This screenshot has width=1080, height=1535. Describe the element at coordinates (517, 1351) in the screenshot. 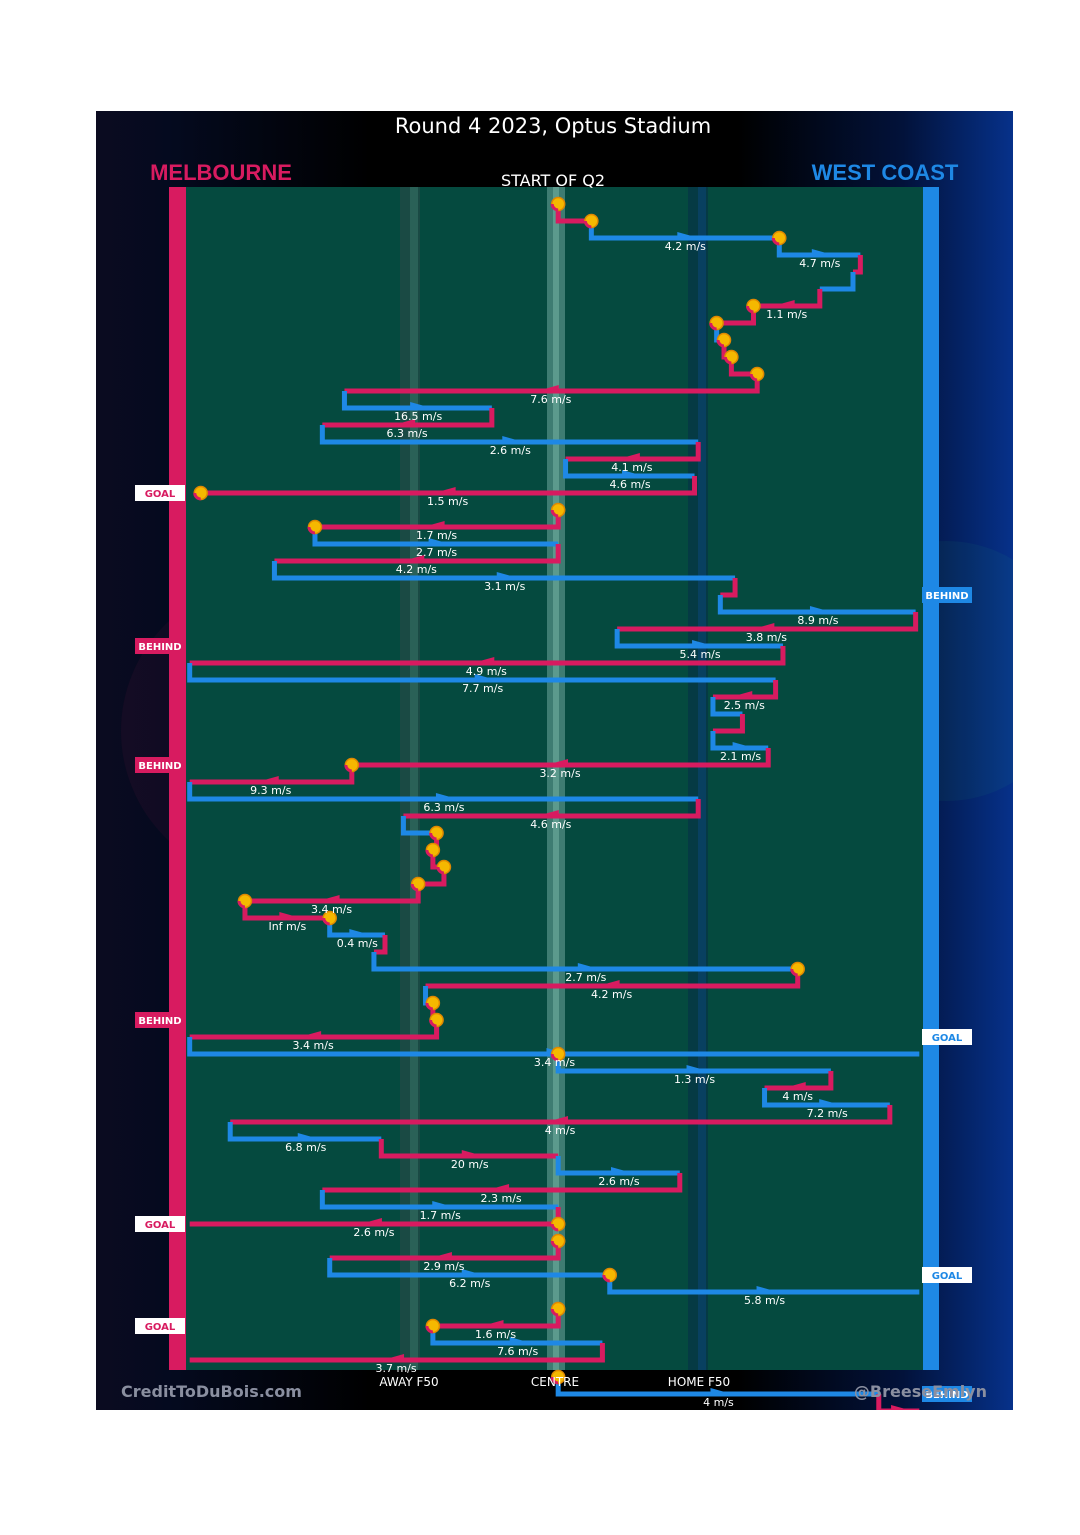

I see `speed-label-63: 7.6 m/s` at that location.